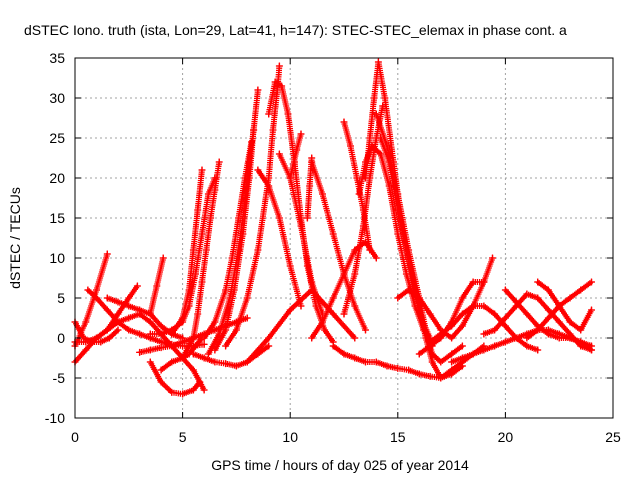 This screenshot has width=640, height=480. I want to click on y-tick-label: 30, so click(57, 98).